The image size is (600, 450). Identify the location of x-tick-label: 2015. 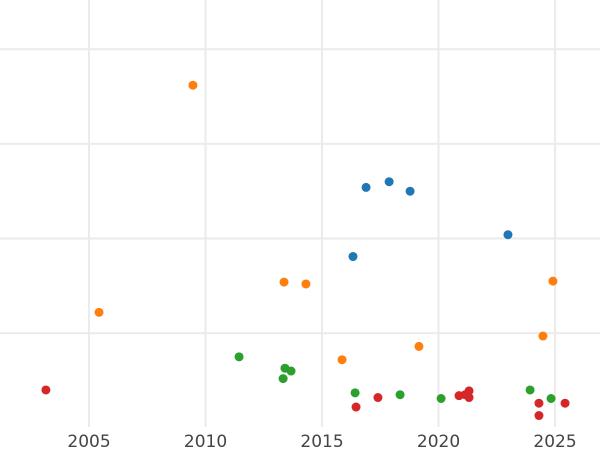
(321, 441).